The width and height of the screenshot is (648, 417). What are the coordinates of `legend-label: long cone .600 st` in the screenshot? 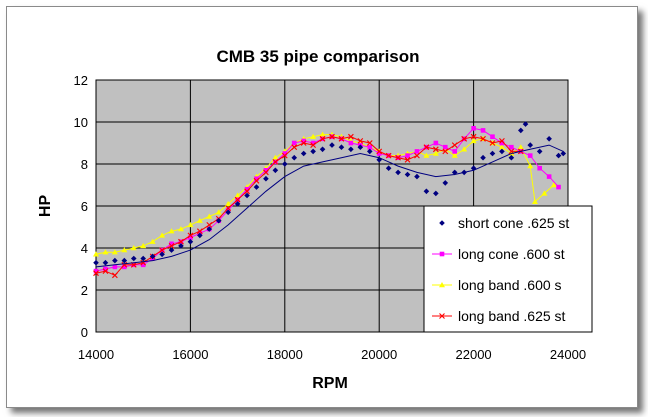 It's located at (511, 254).